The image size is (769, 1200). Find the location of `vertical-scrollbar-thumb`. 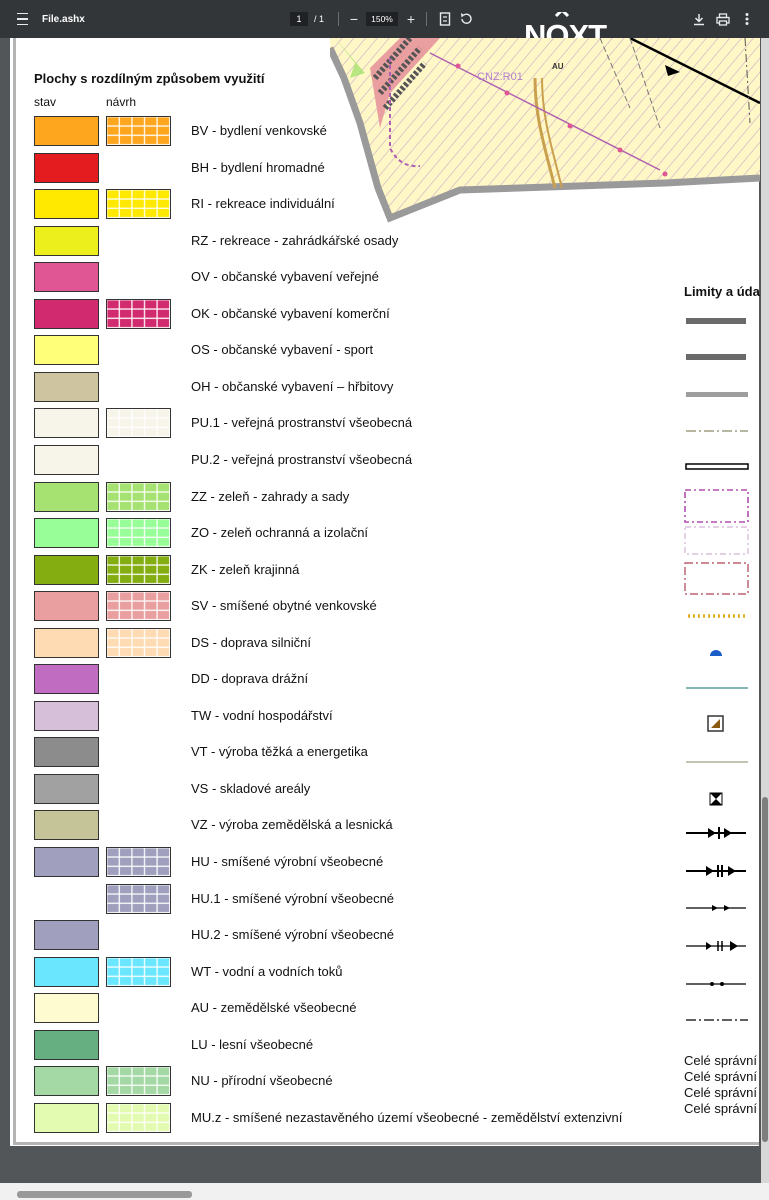

vertical-scrollbar-thumb is located at coordinates (765, 969).